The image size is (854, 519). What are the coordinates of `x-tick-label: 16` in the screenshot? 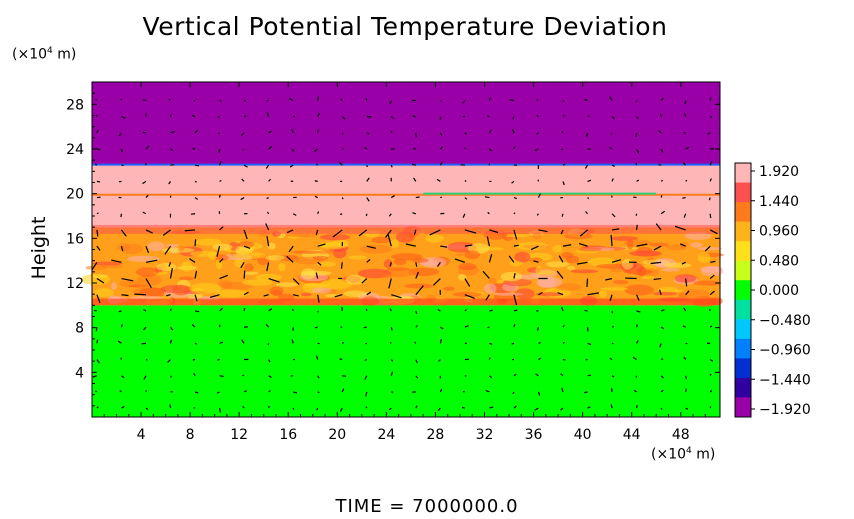 It's located at (288, 435).